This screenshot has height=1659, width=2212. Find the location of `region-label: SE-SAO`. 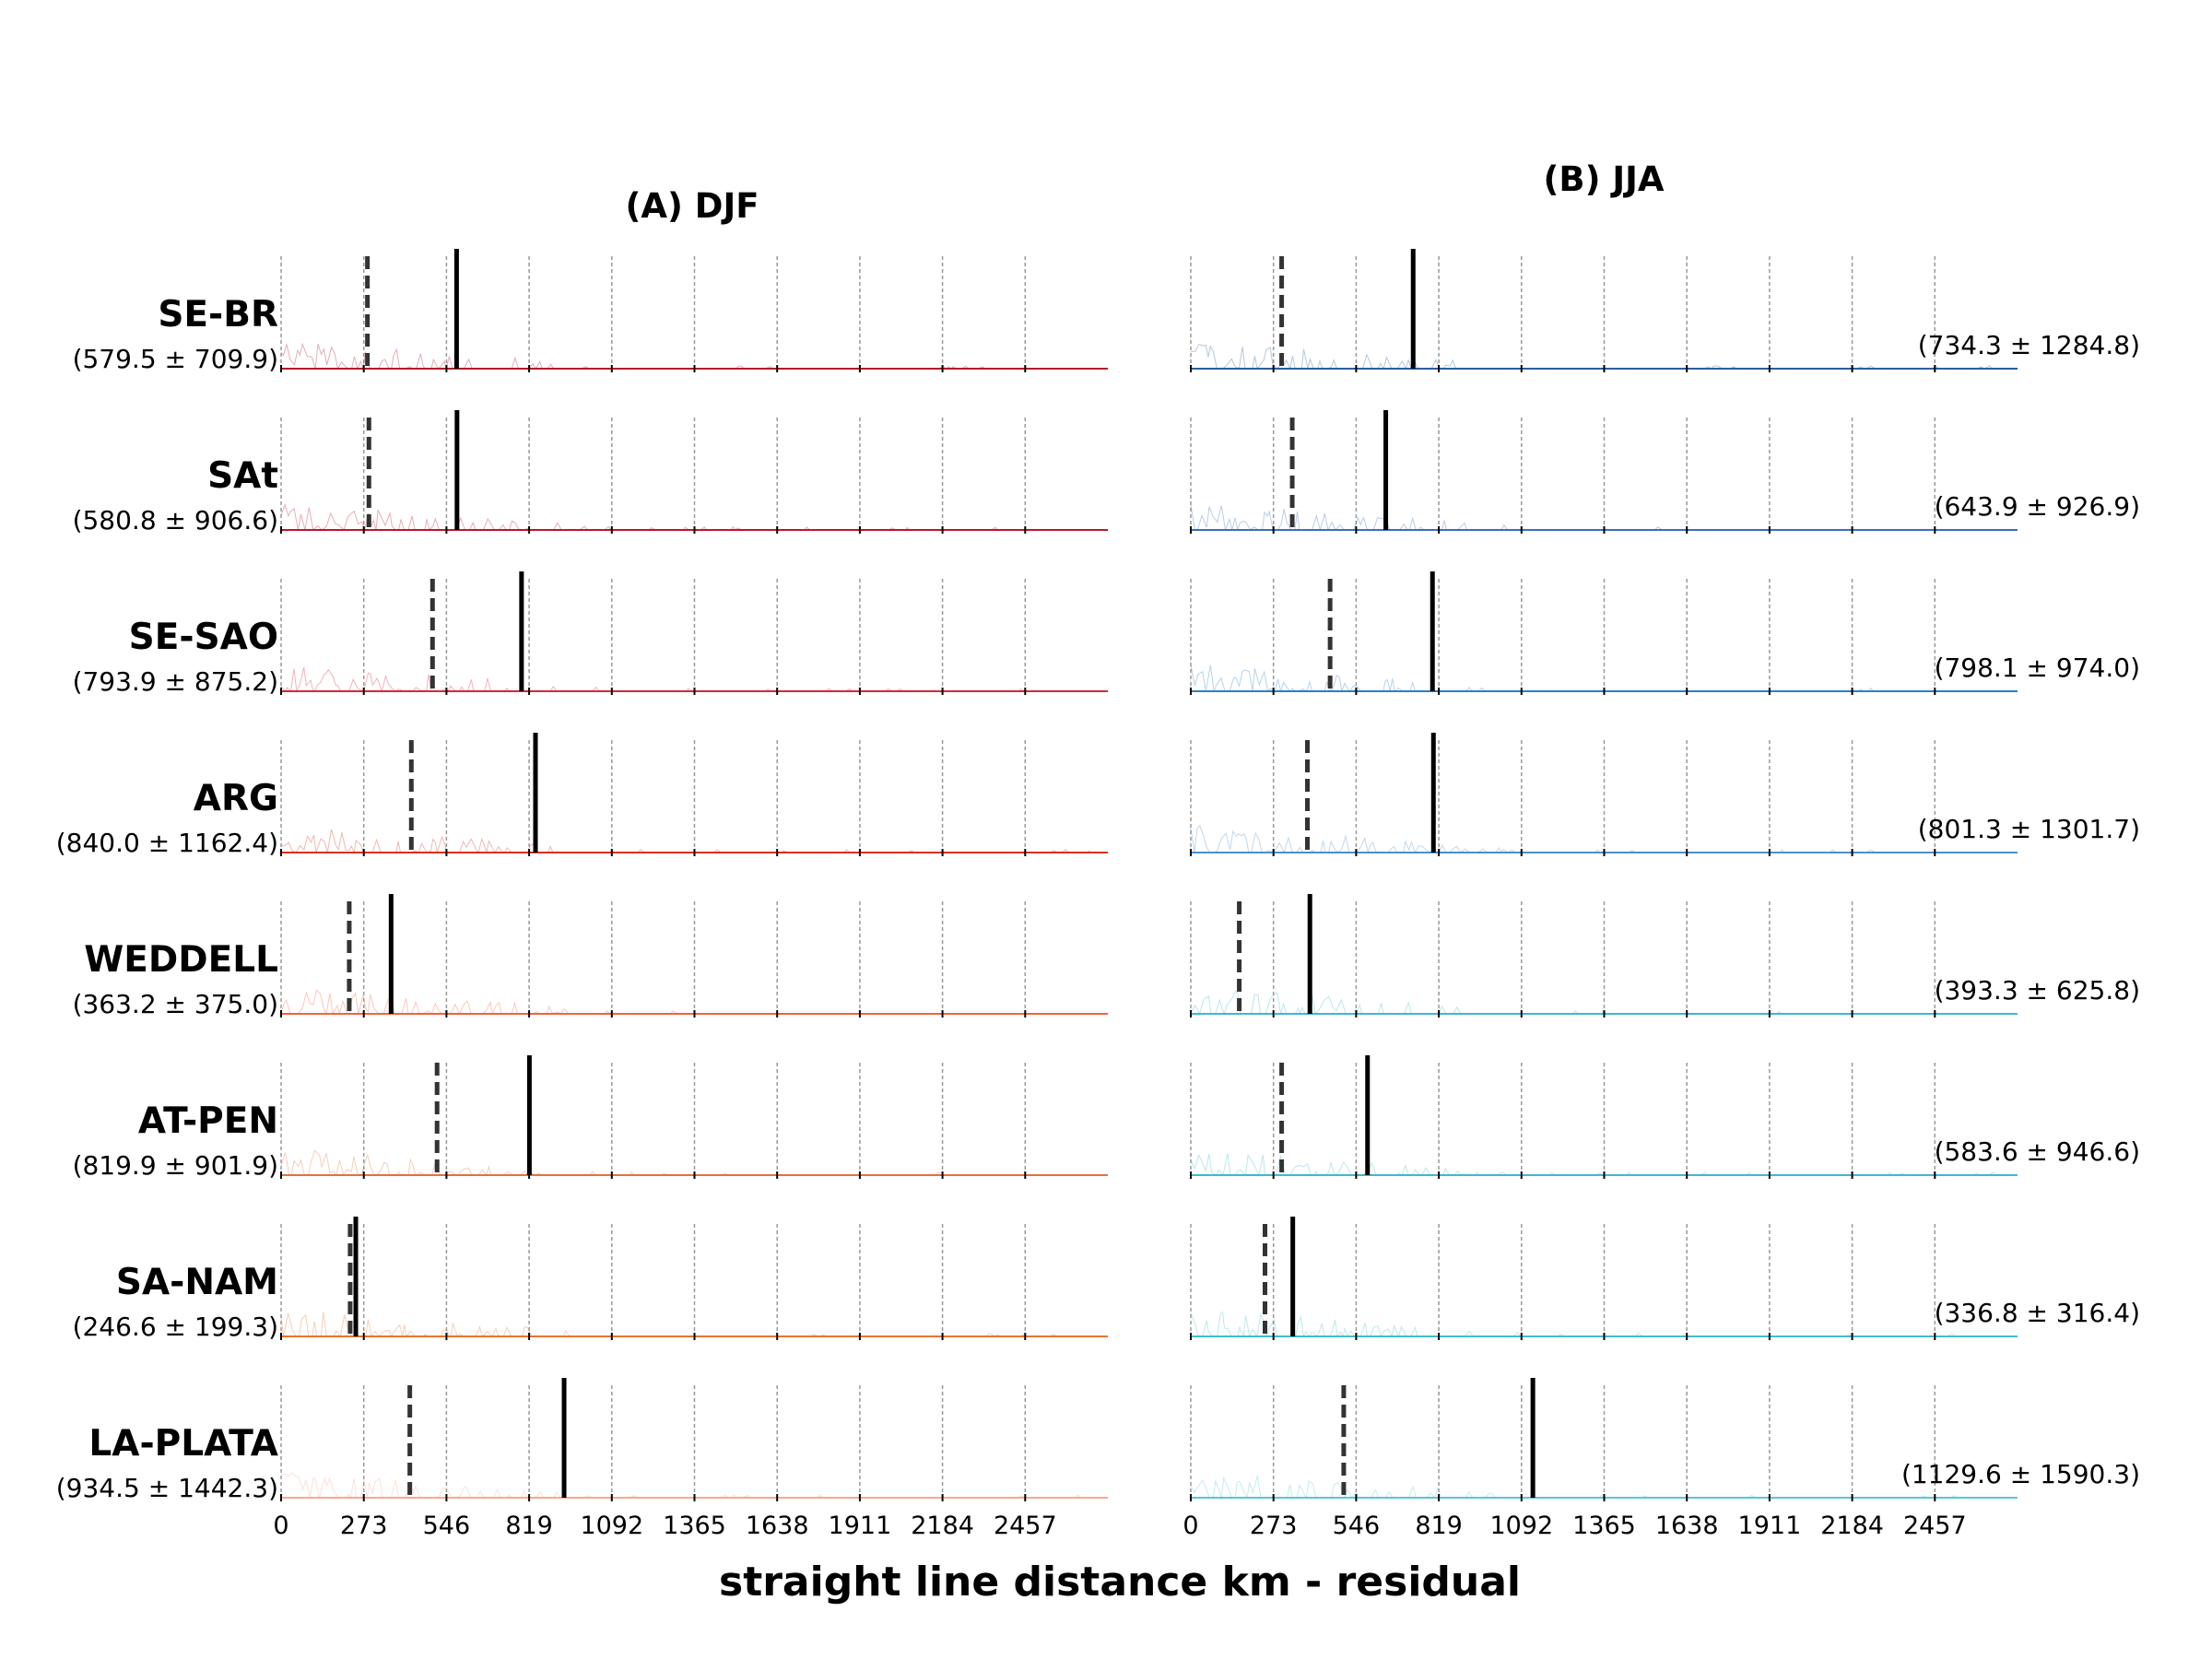

region-label: SE-SAO is located at coordinates (203, 637).